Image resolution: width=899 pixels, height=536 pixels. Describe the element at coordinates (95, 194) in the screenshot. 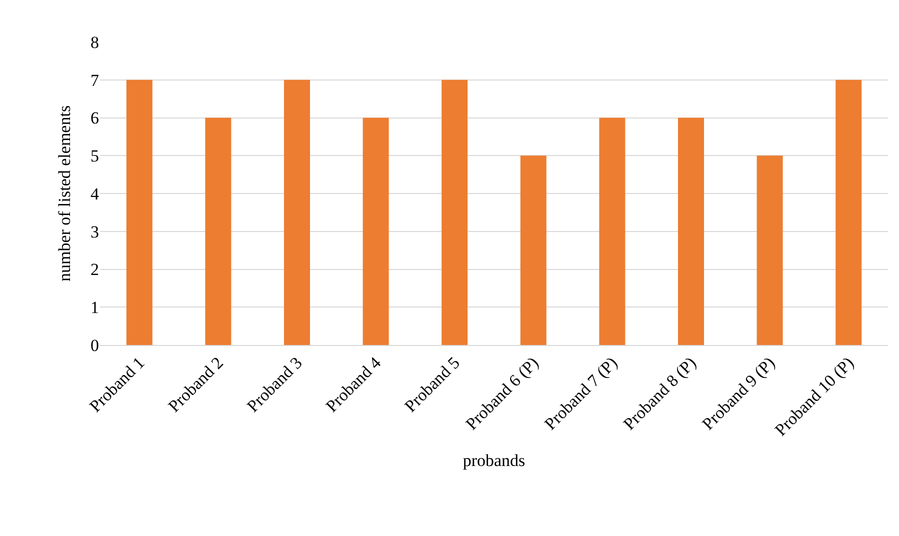

I see `y-tick-label: 4` at that location.